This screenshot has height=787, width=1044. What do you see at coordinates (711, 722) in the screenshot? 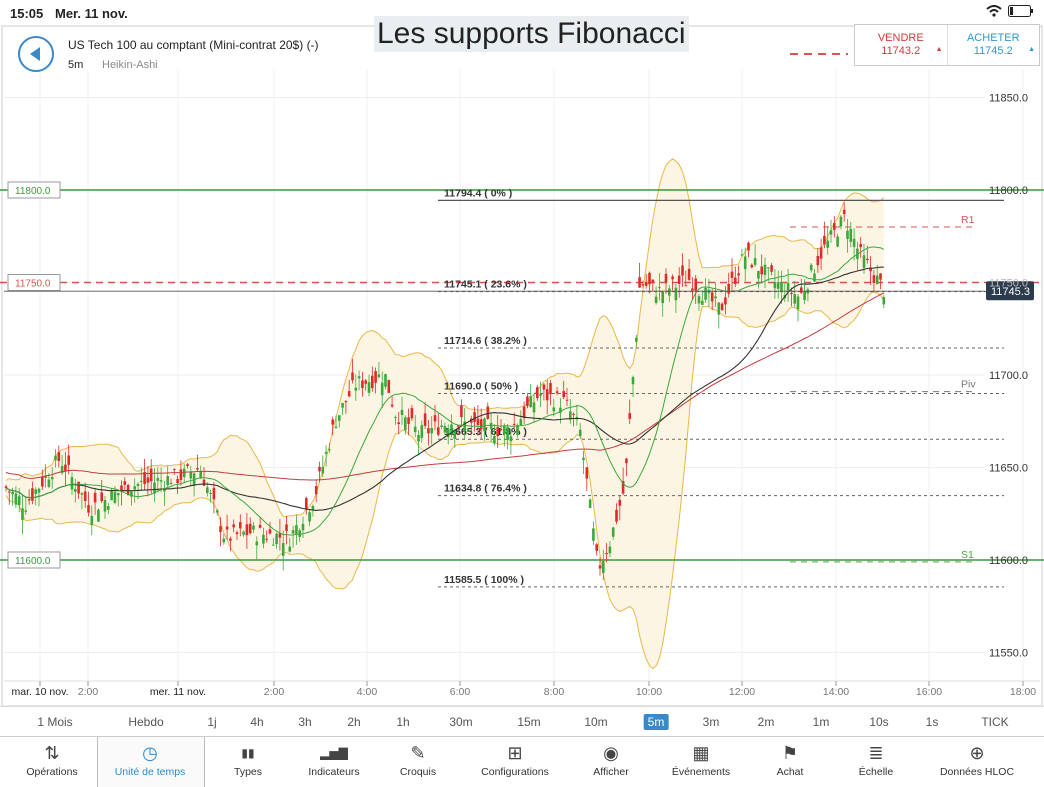
I see `timeframe-option: 3m` at bounding box center [711, 722].